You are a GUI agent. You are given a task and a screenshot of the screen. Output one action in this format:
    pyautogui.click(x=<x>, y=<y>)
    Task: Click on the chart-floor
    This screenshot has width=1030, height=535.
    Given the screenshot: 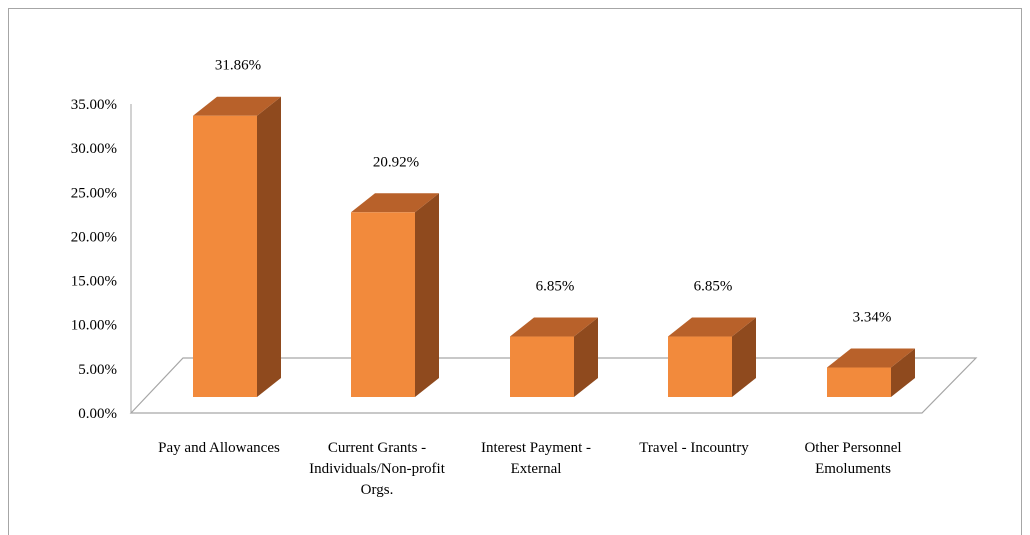 What is the action you would take?
    pyautogui.click(x=553, y=385)
    